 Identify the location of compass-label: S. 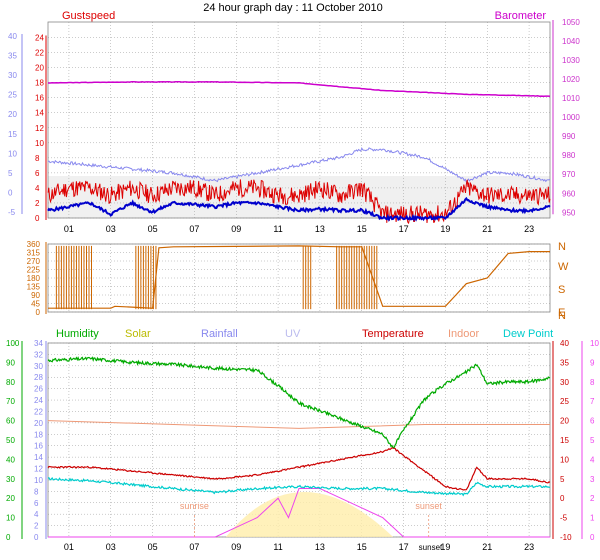
(561, 290).